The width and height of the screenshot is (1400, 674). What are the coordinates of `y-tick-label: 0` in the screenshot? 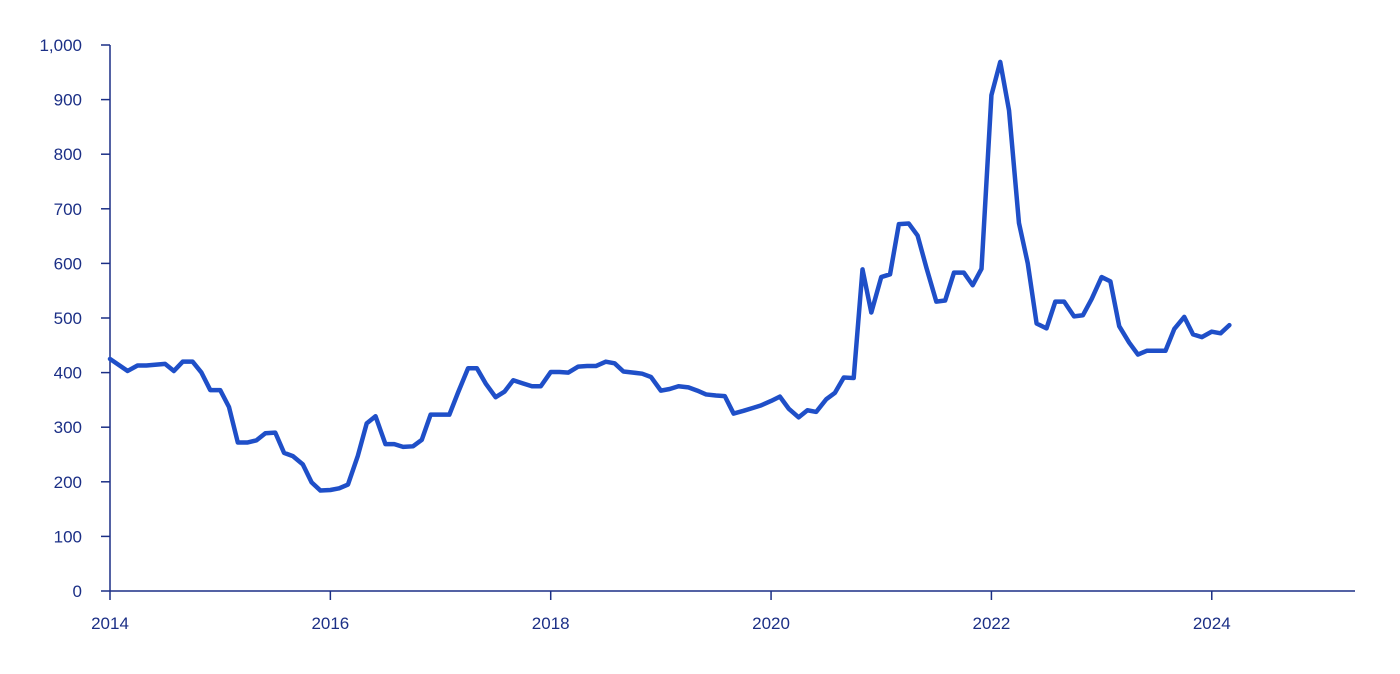 It's located at (77, 591).